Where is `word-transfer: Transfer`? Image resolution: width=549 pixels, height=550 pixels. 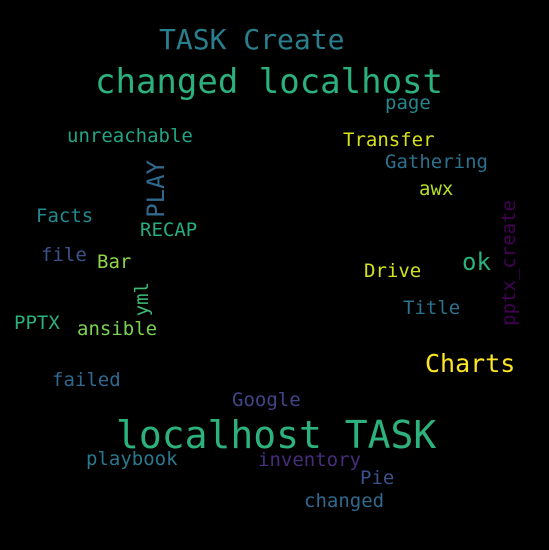
word-transfer: Transfer is located at coordinates (389, 140).